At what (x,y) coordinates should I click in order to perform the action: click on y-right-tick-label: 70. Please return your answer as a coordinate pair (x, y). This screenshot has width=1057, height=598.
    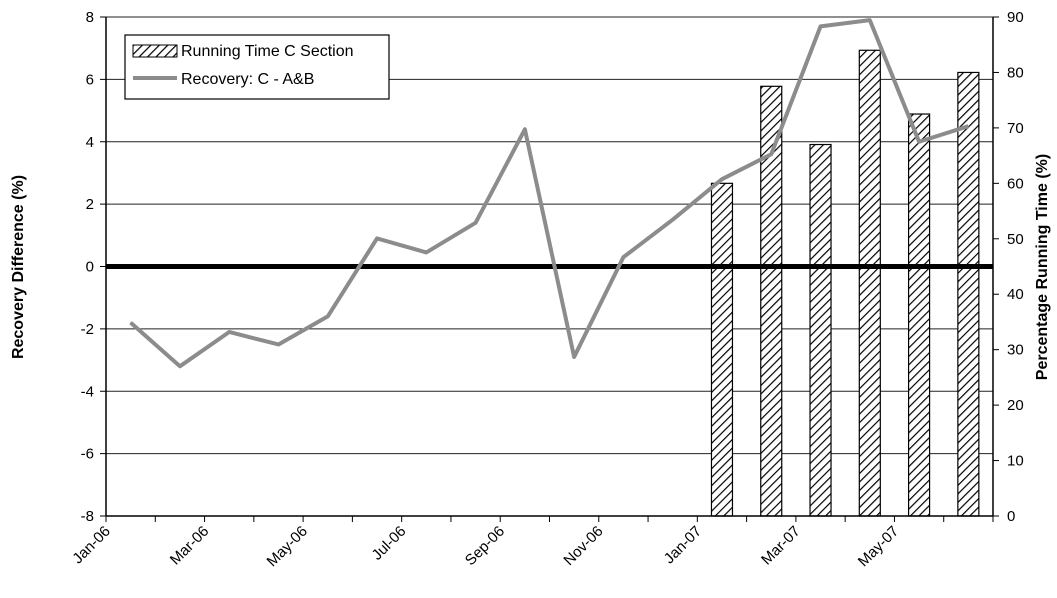
    Looking at the image, I should click on (1015, 128).